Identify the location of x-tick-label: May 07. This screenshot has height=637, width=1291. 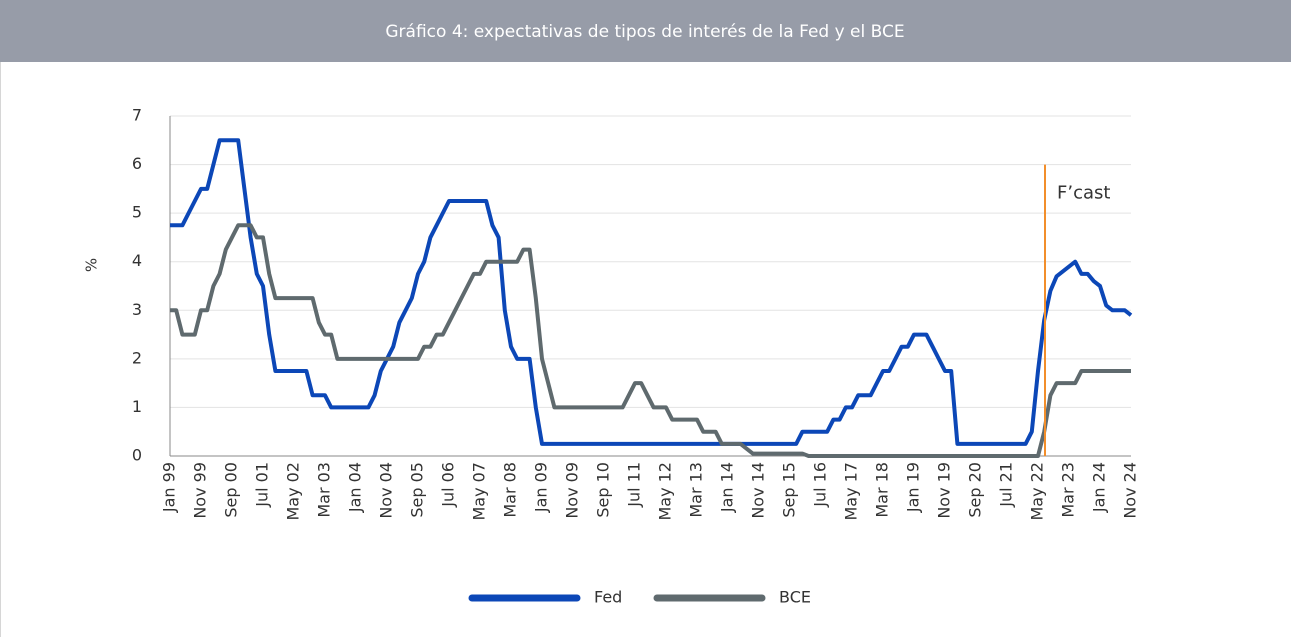
(479, 491).